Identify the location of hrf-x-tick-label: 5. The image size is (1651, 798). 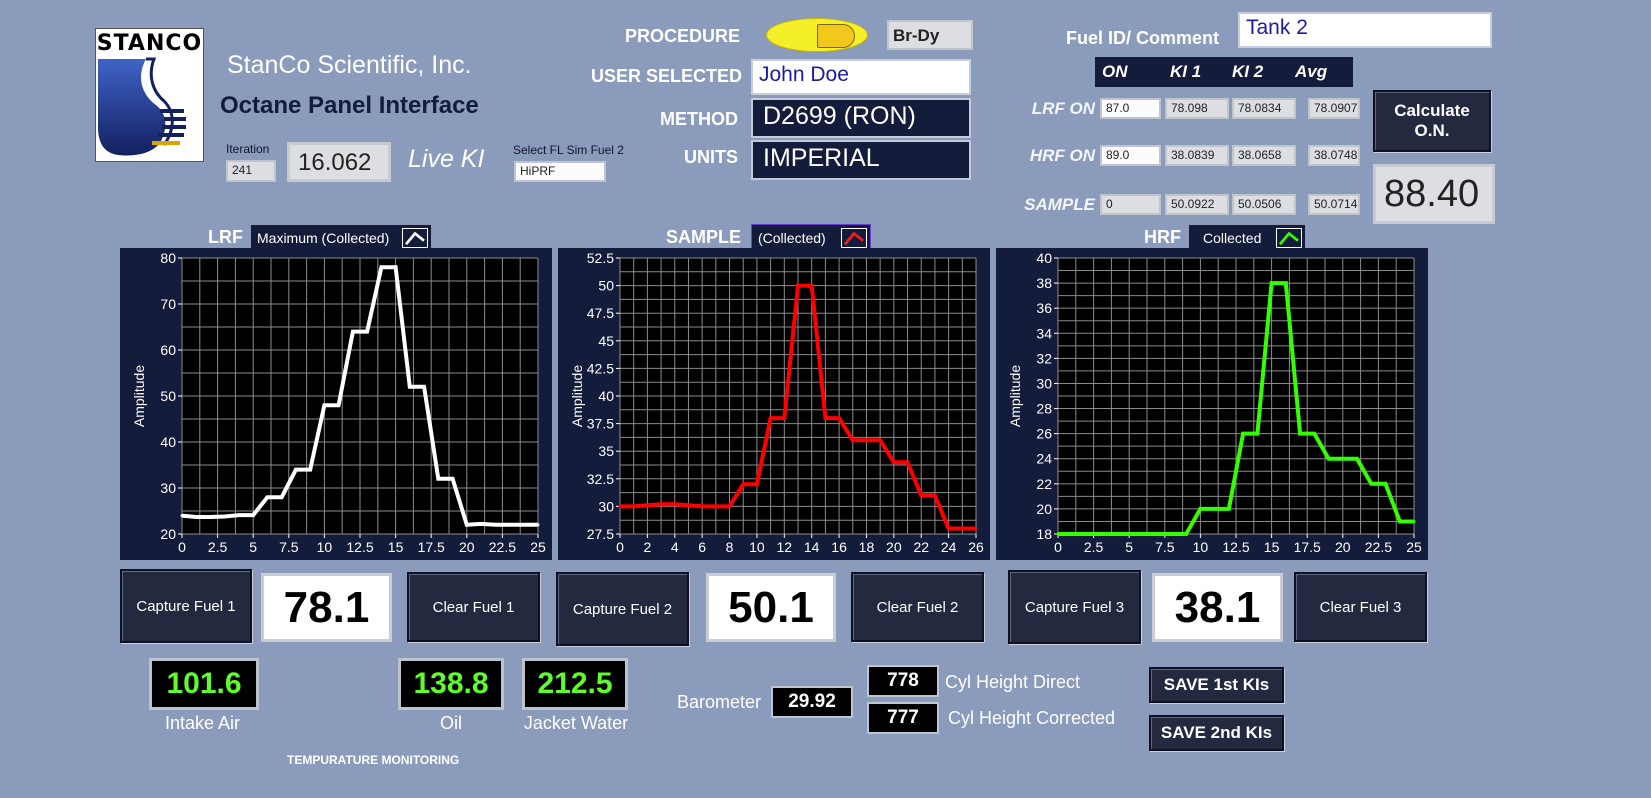
(1129, 547).